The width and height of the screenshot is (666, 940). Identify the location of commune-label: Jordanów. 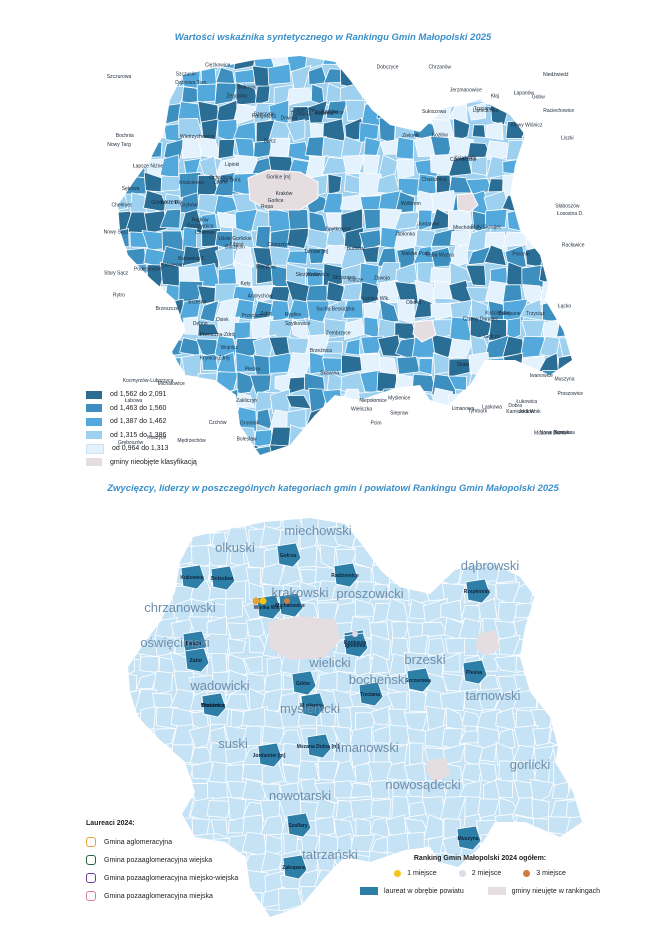
(428, 225).